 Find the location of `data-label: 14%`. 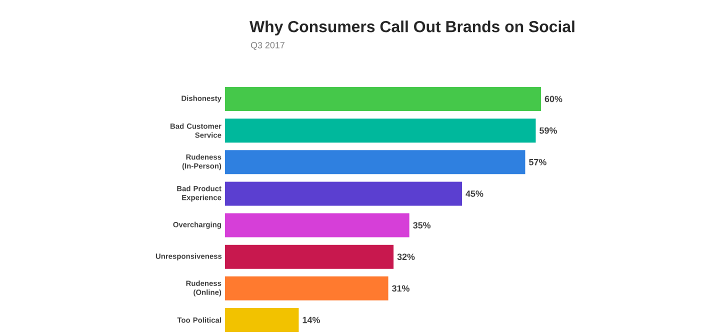

data-label: 14% is located at coordinates (311, 320).